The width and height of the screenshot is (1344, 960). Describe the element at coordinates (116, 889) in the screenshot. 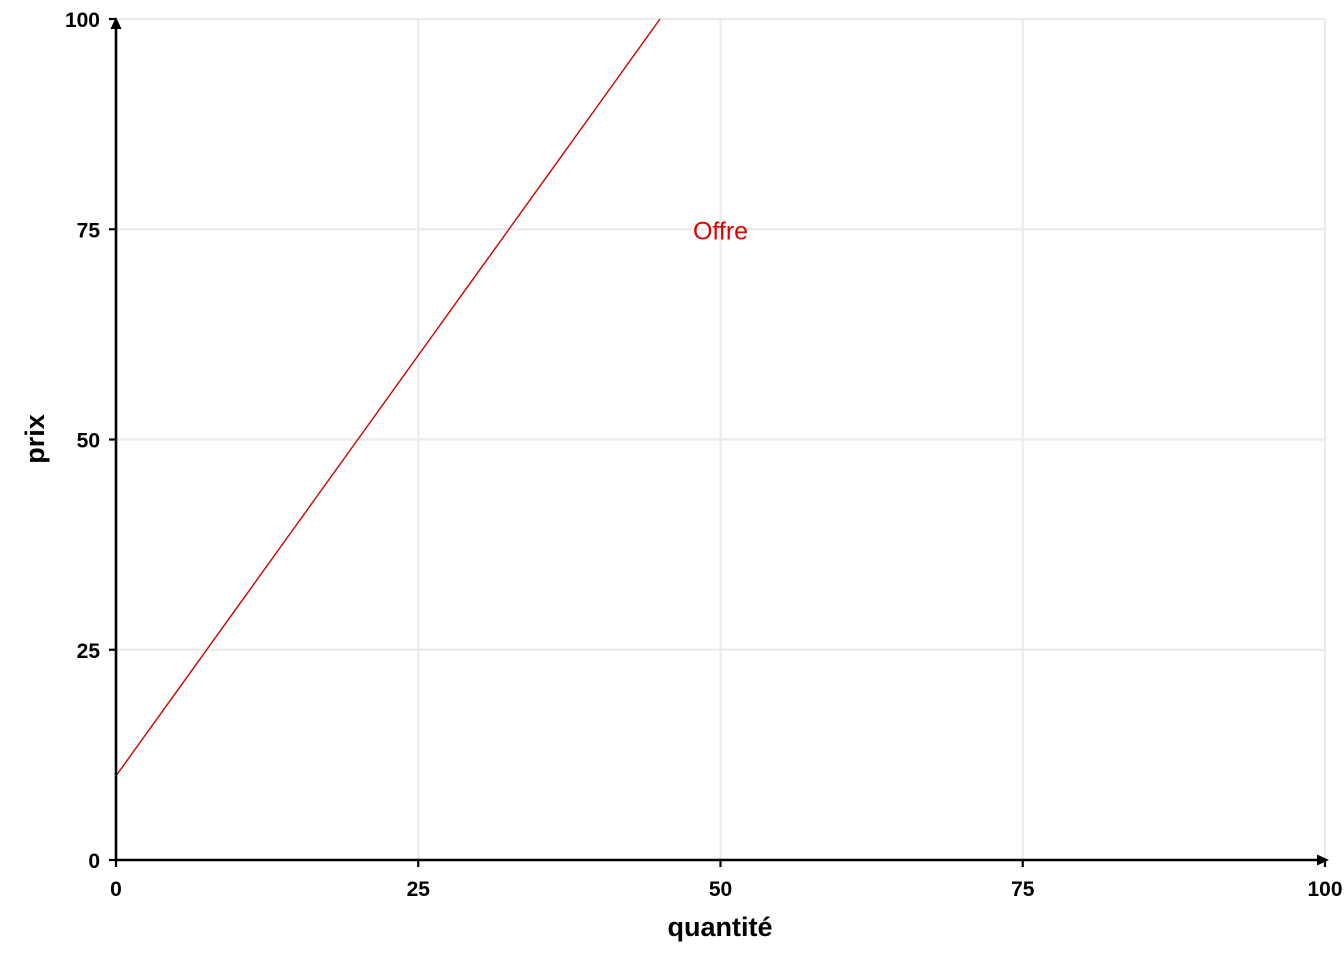

I see `x-tick-label: 0` at that location.